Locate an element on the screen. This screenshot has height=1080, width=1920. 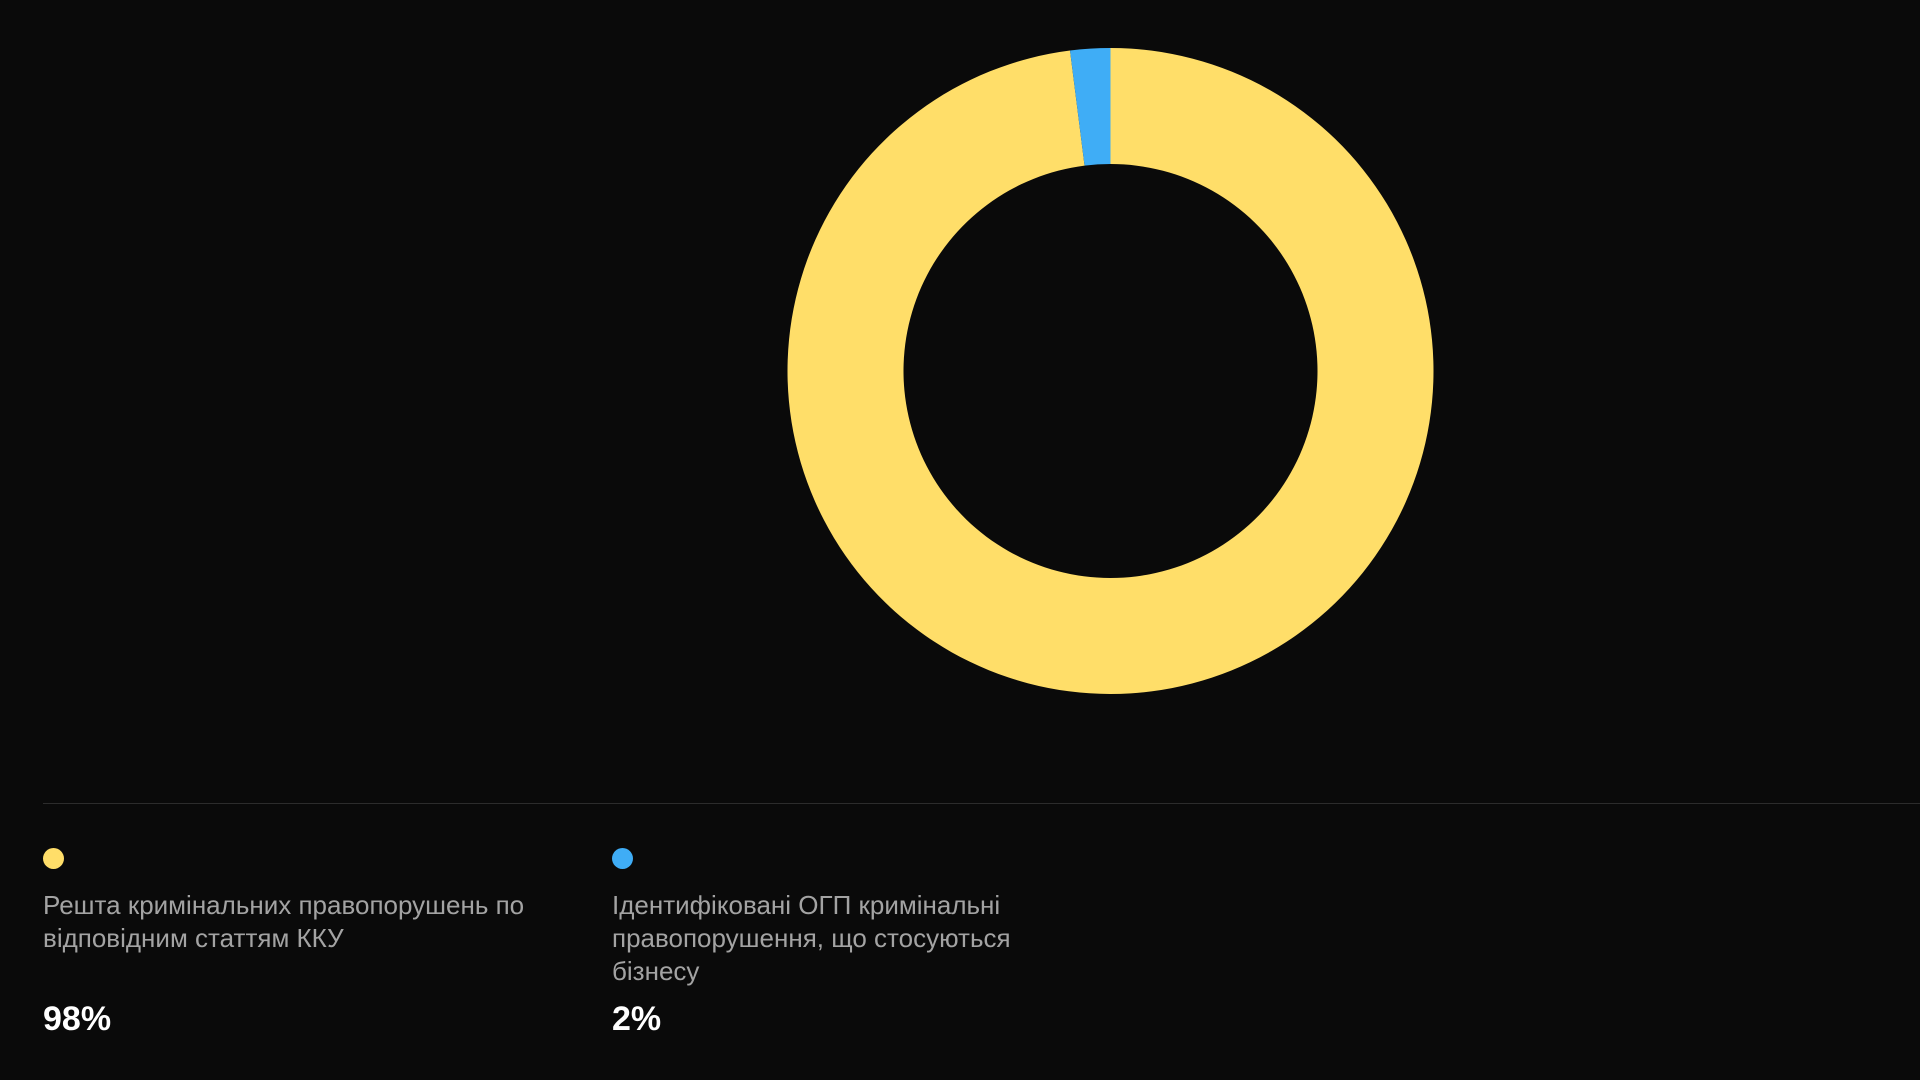
donut-segment is located at coordinates (1090, 107).